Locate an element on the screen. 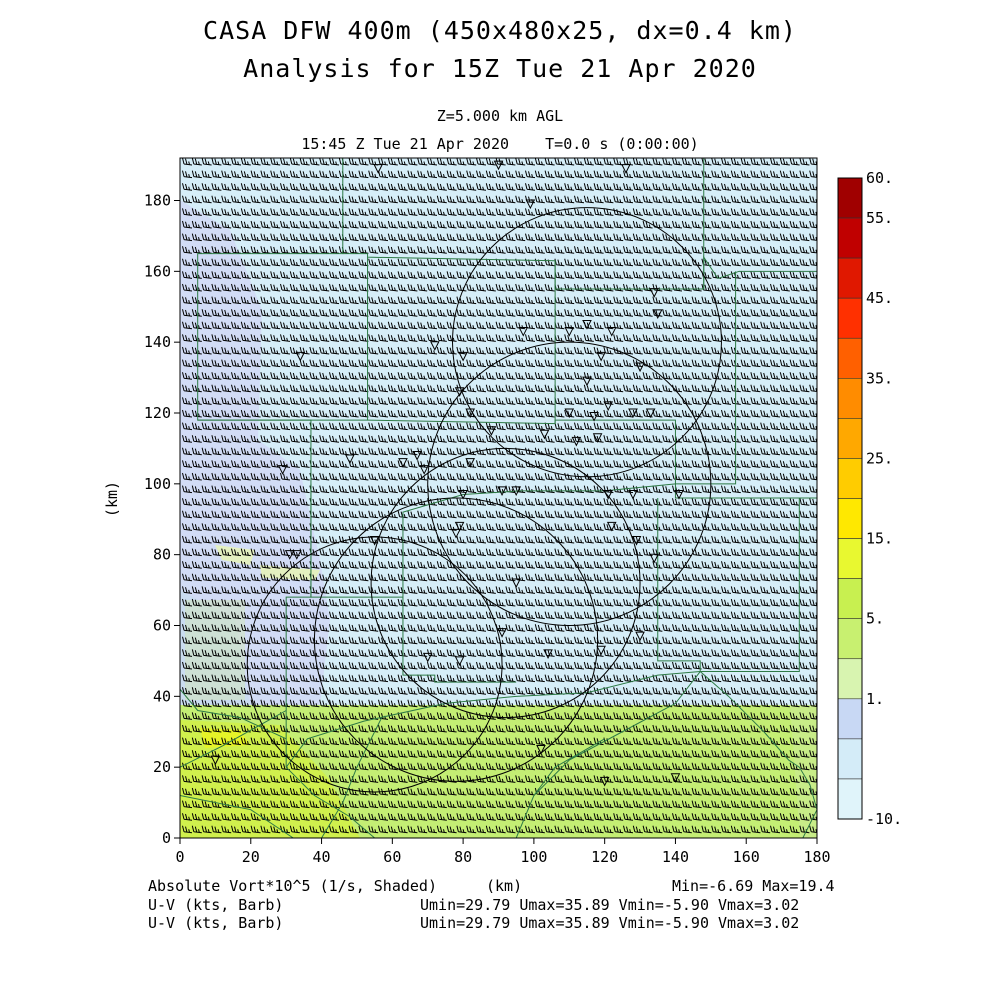 Image resolution: width=1000 pixels, height=1000 pixels. x-tick-label: 120 is located at coordinates (604, 857).